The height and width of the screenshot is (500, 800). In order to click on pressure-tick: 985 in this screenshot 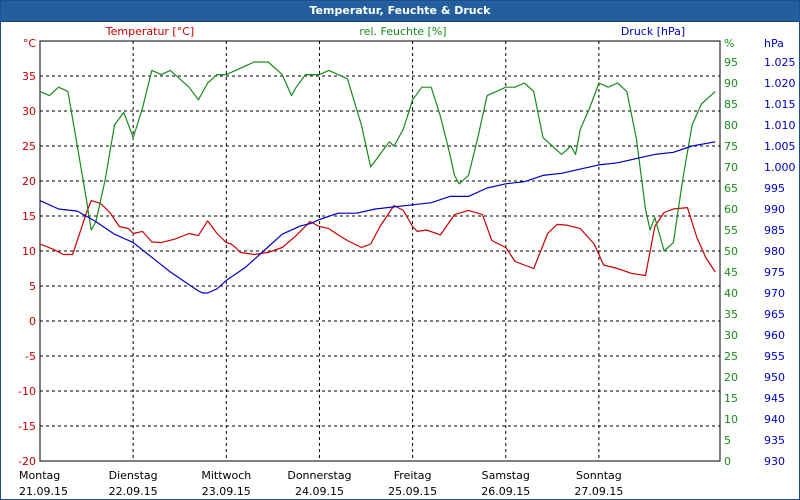, I will do `click(774, 230)`.